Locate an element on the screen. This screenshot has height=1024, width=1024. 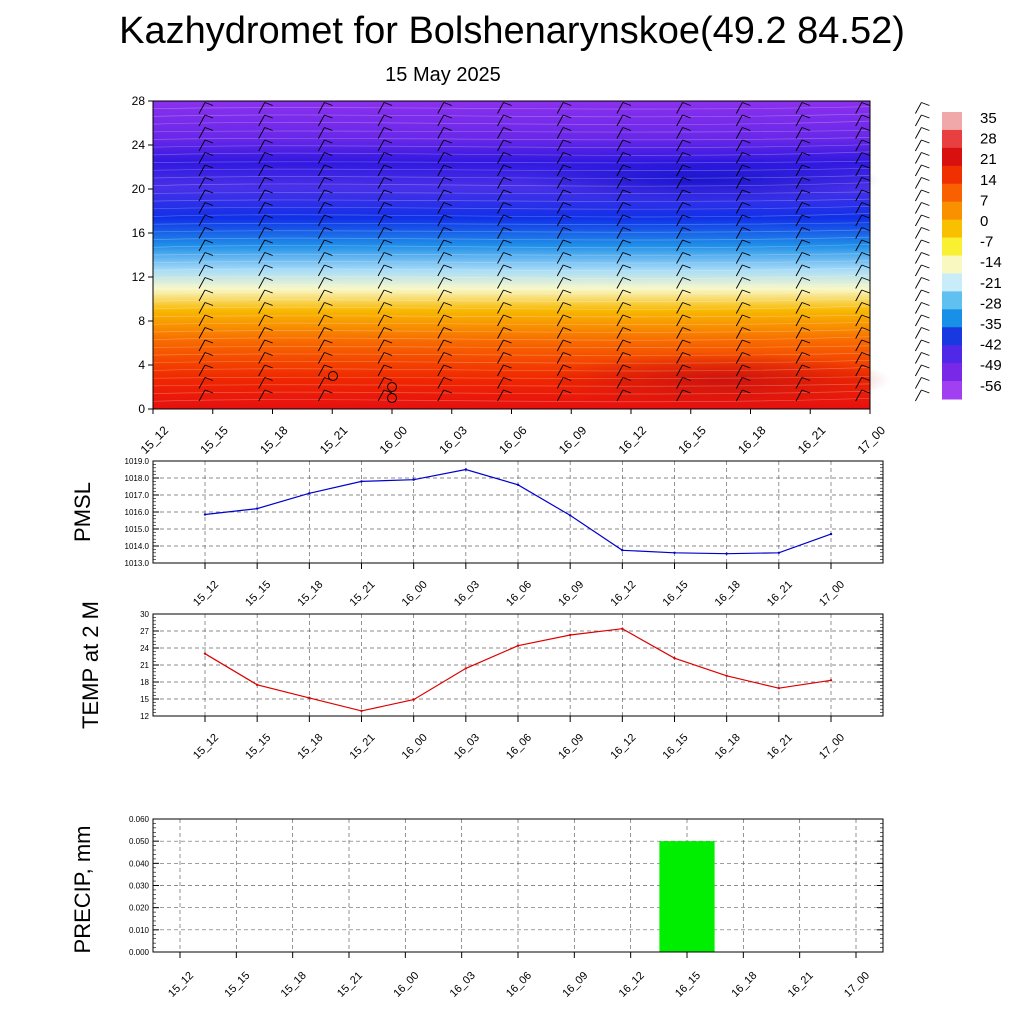
x-tick-label: 17_00 is located at coordinates (832, 594).